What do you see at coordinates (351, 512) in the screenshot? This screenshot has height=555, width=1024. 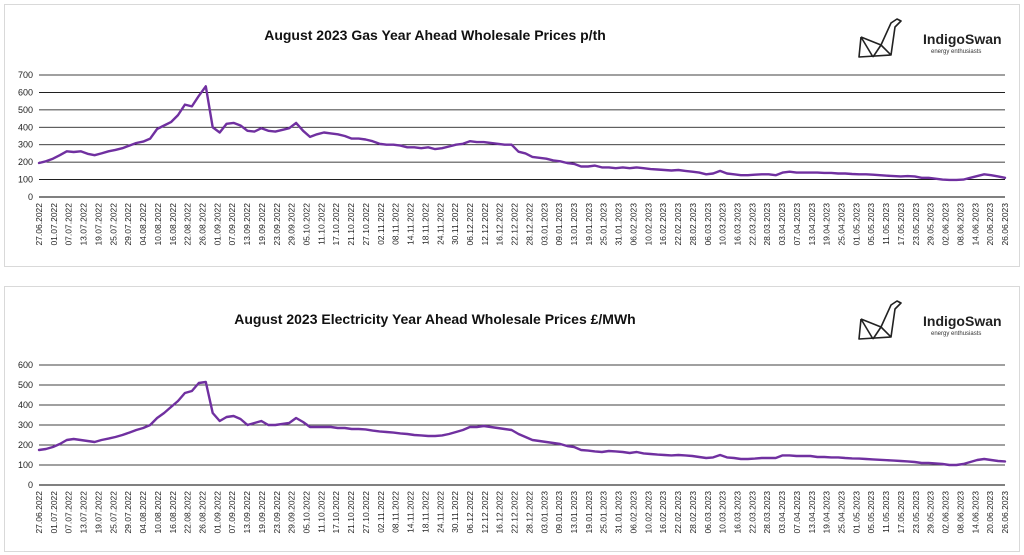 I see `x-tick-label: 21.10.2022` at bounding box center [351, 512].